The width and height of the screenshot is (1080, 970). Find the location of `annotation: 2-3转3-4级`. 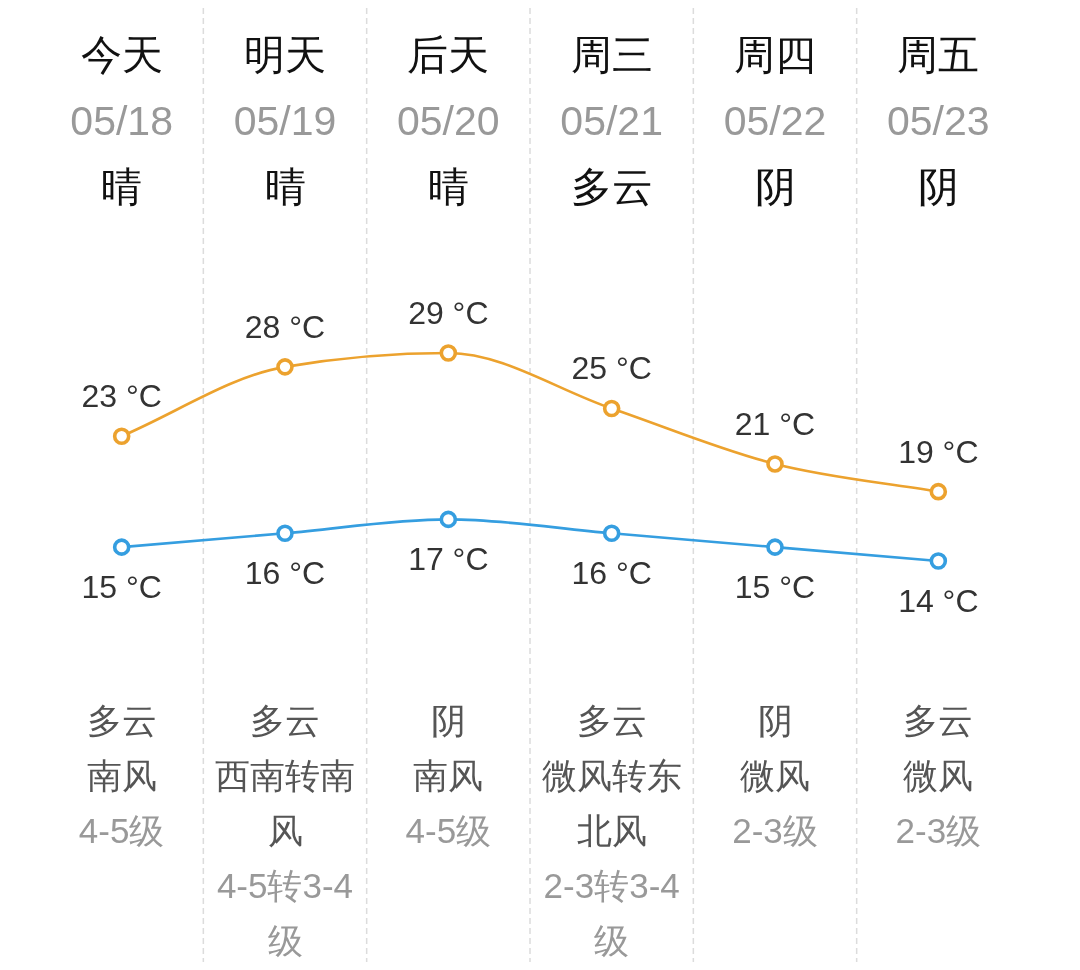

annotation: 2-3转3-4级 is located at coordinates (611, 912).